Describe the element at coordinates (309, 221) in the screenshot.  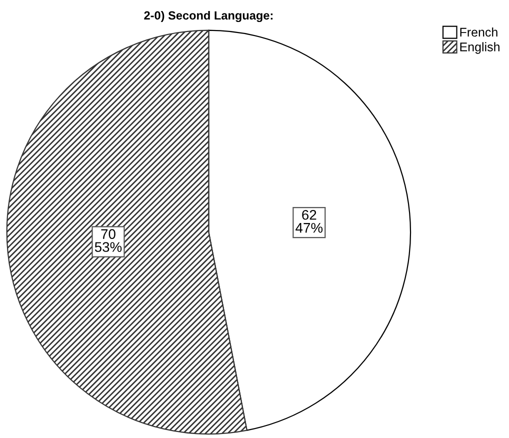
I see `data-label: 62 47%` at that location.